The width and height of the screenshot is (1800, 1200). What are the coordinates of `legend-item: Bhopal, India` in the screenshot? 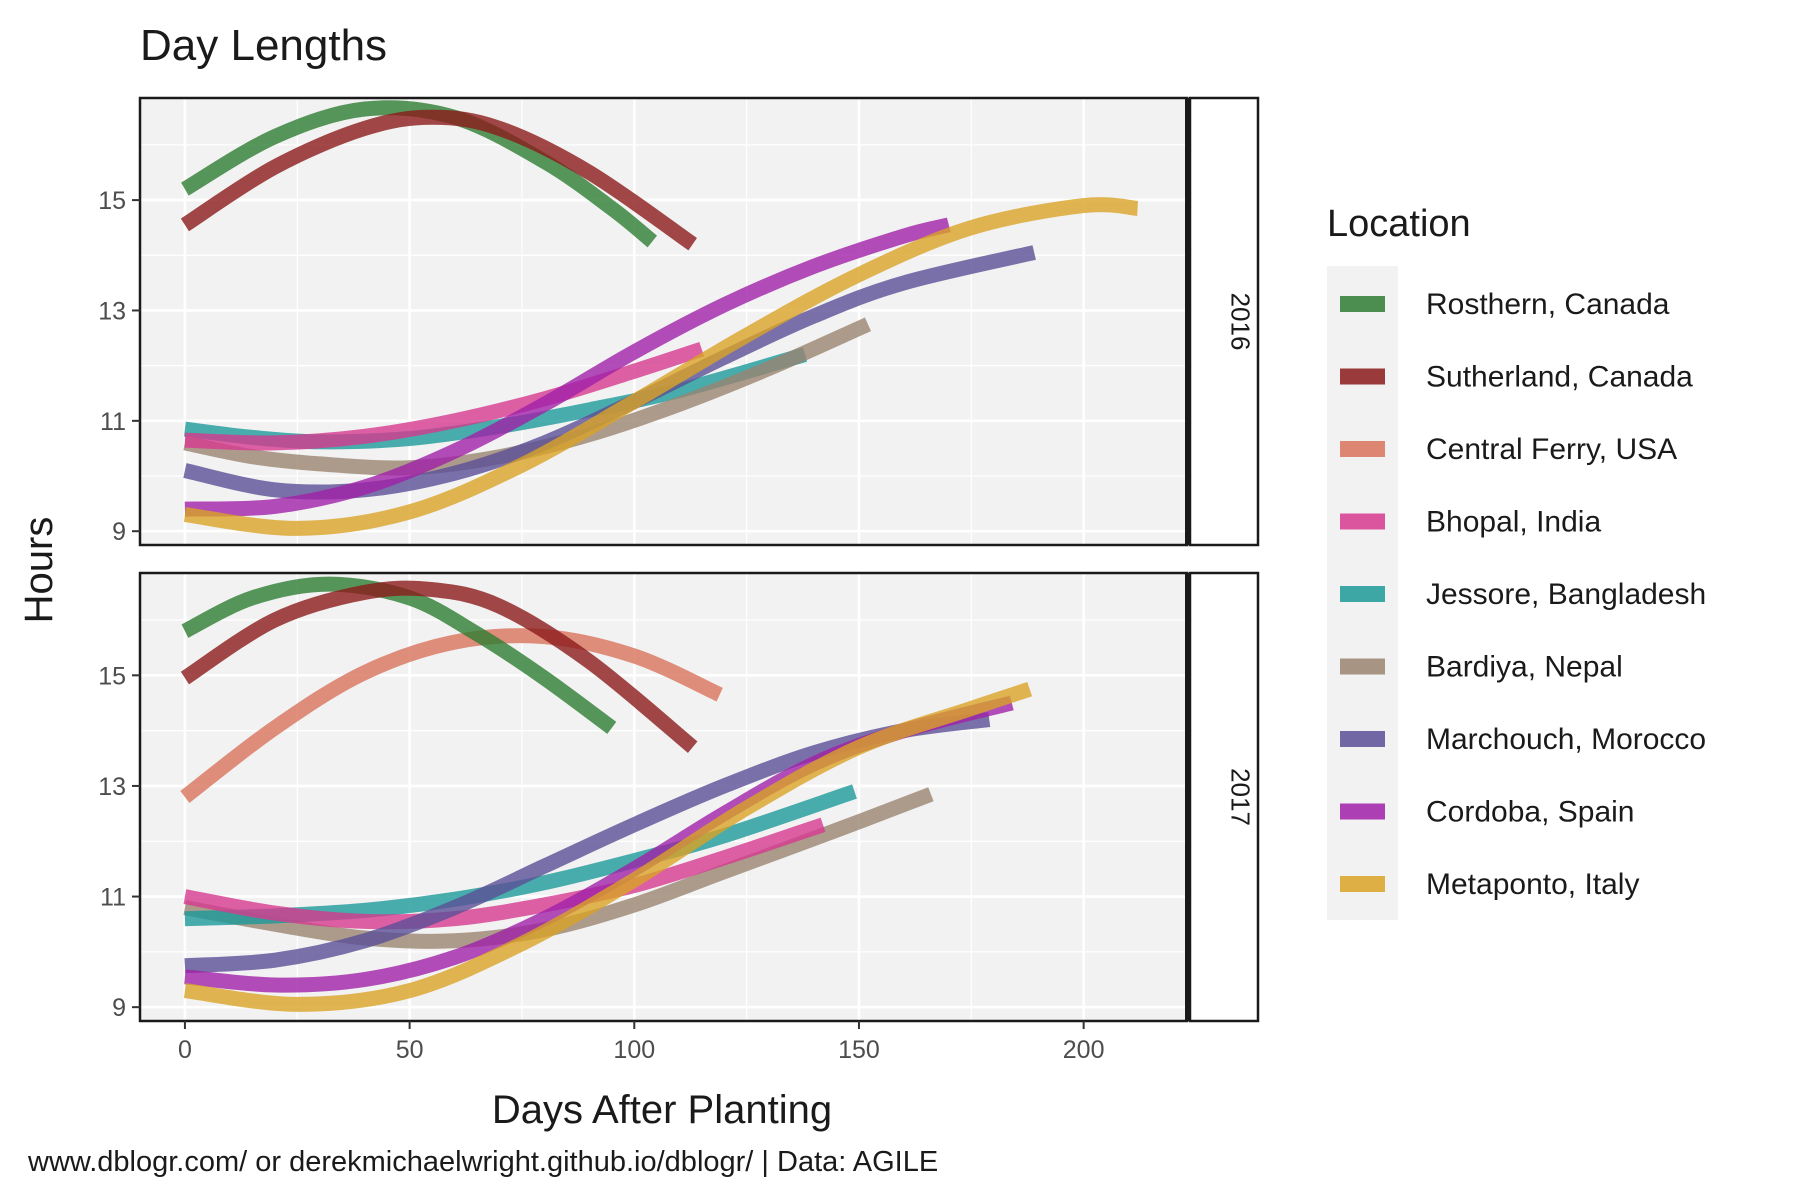 It's located at (1470, 522).